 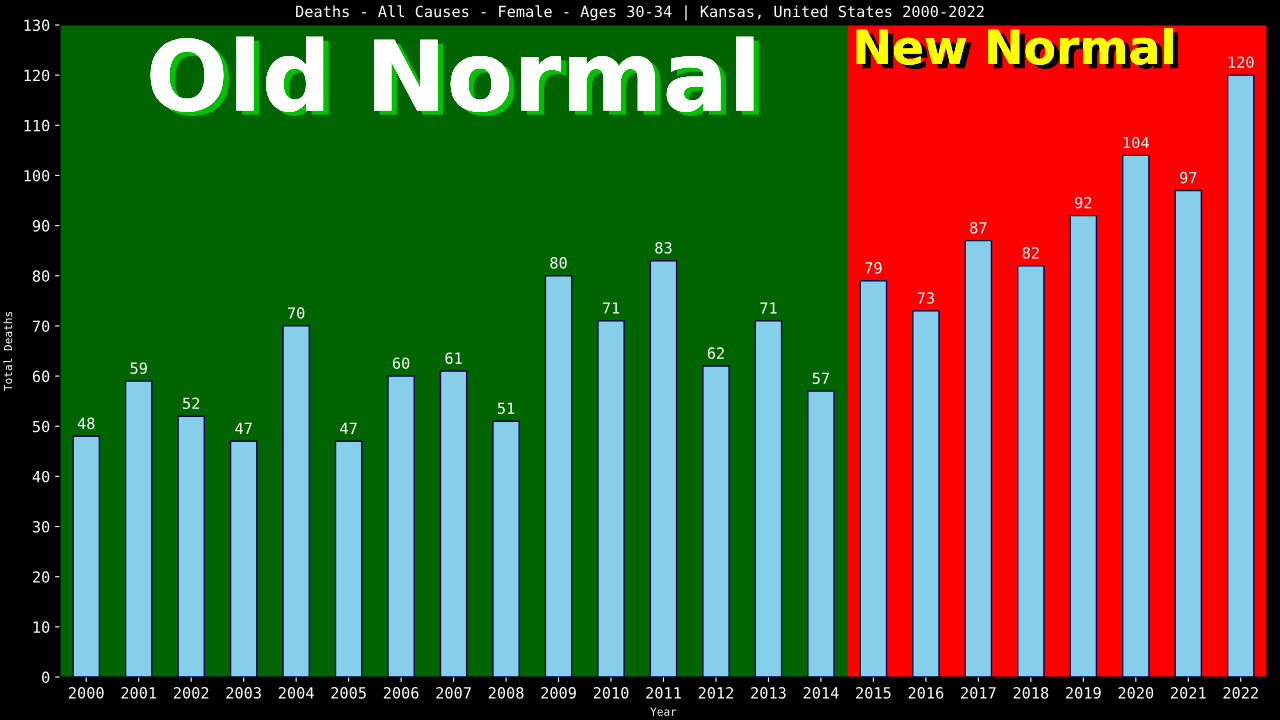 I want to click on x-tick-label: 2012, so click(x=716, y=693).